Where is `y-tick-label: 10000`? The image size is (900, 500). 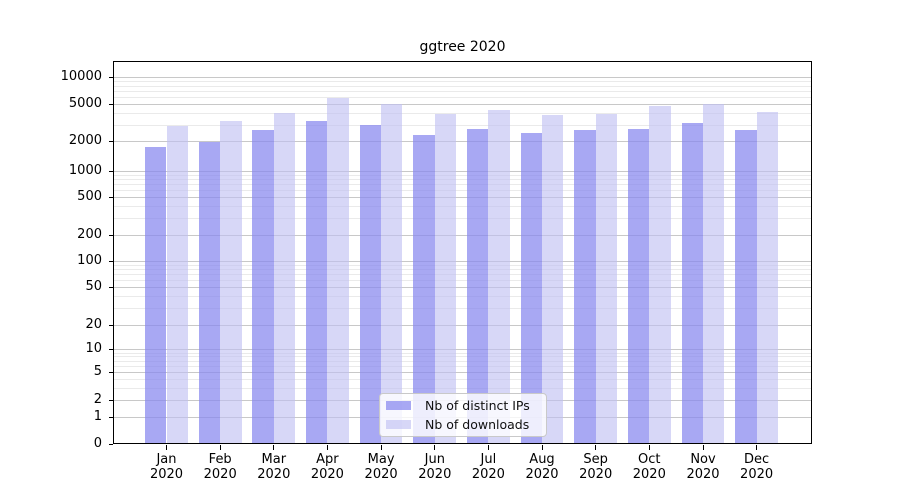
y-tick-label: 10000 is located at coordinates (81, 76).